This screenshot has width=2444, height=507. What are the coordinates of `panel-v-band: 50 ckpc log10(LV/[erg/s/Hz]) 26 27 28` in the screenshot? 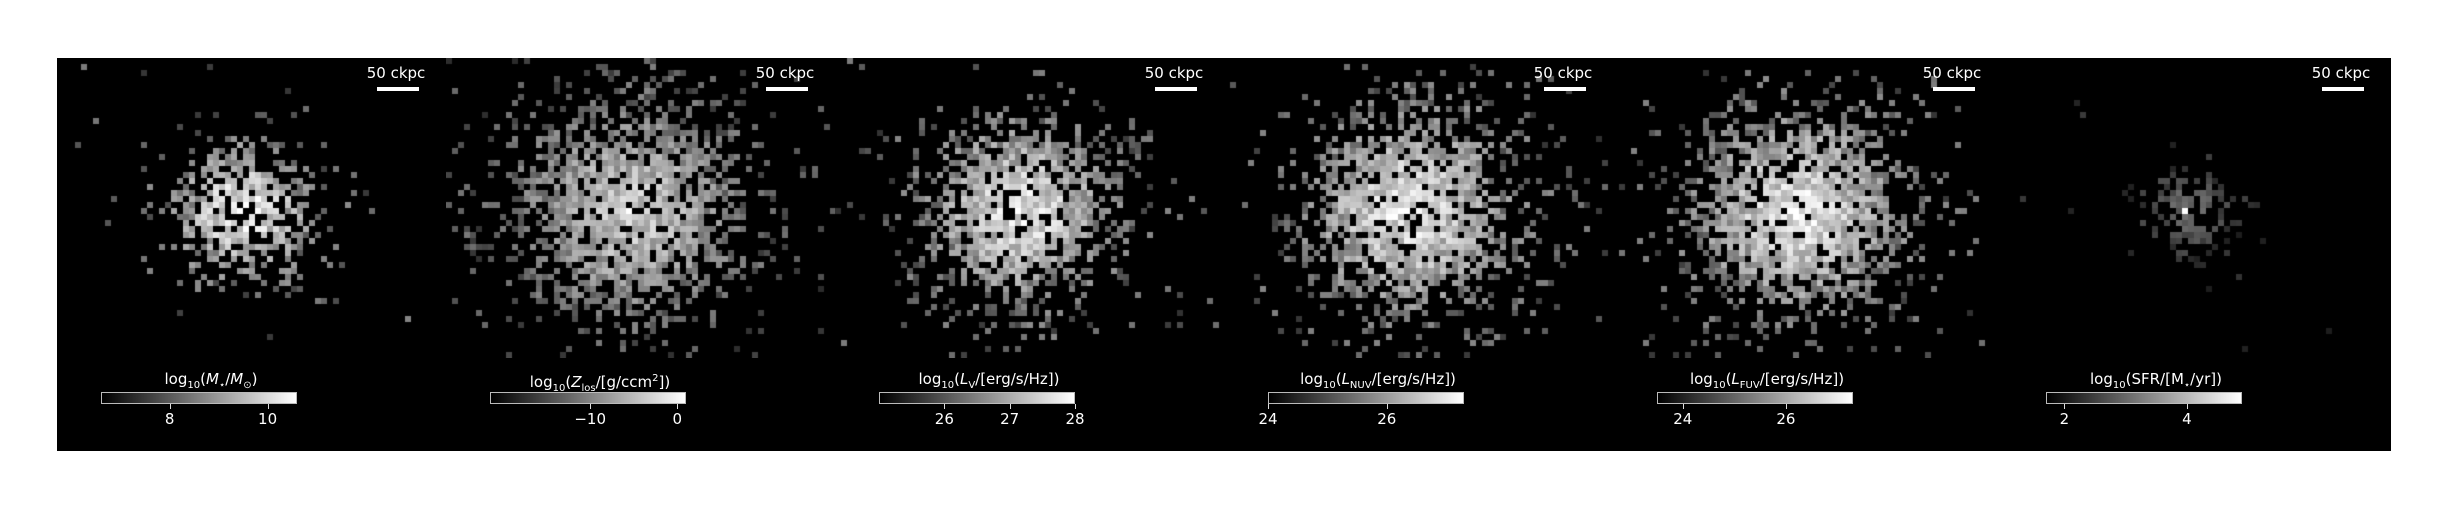 It's located at (1029, 254).